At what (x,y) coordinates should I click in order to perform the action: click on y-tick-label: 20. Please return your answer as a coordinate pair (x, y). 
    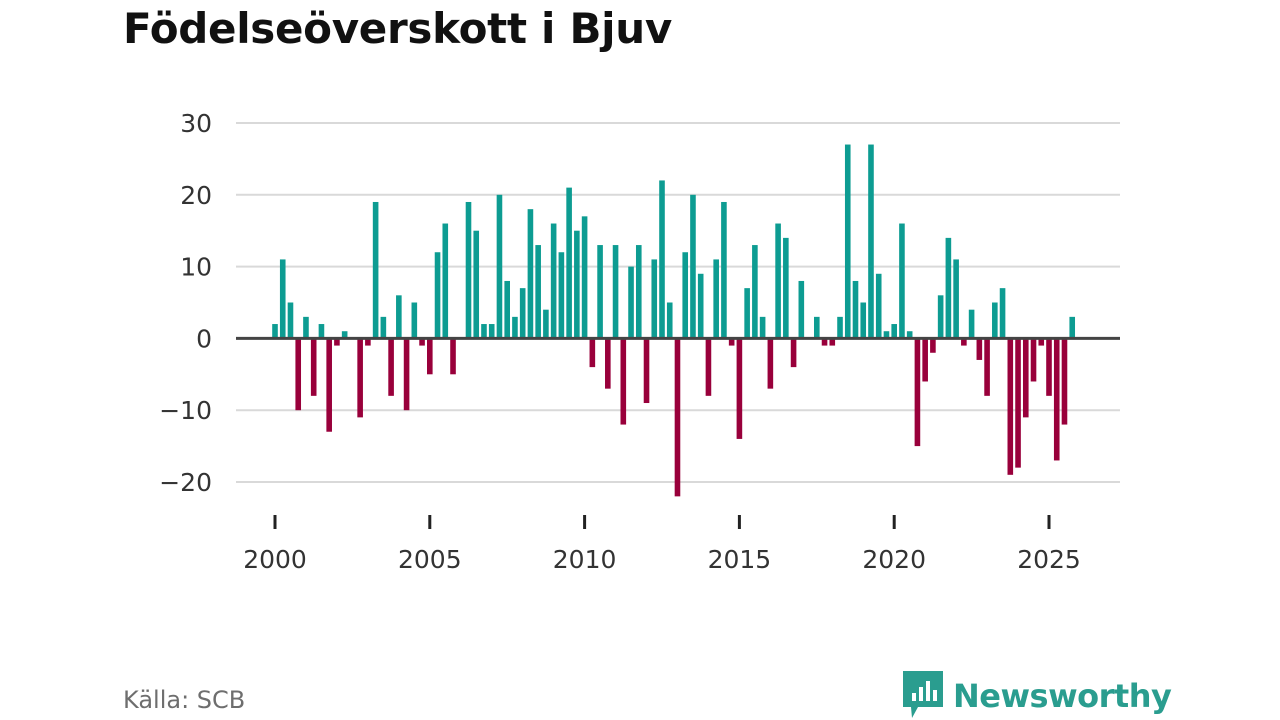
    Looking at the image, I should click on (196, 195).